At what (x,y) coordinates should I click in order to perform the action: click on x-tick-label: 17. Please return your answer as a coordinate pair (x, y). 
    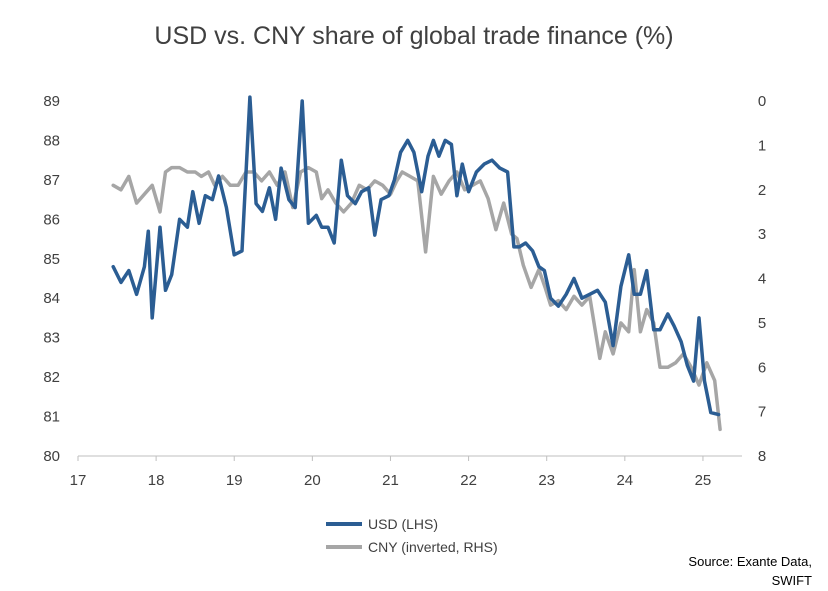
    Looking at the image, I should click on (78, 480).